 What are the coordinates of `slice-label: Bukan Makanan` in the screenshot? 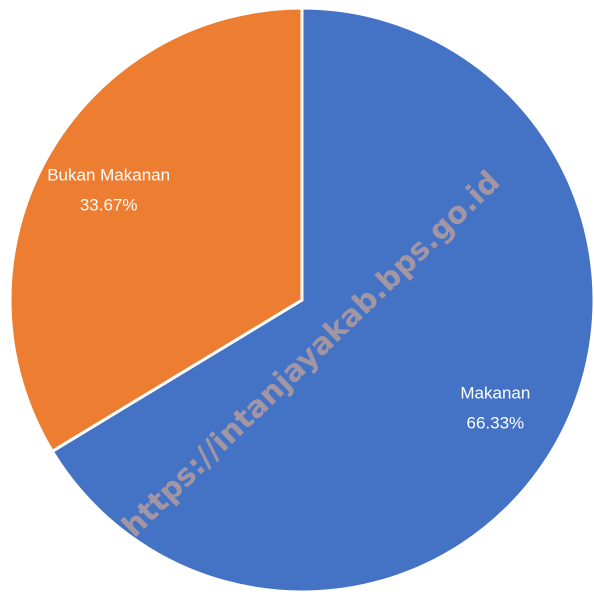 It's located at (108, 175).